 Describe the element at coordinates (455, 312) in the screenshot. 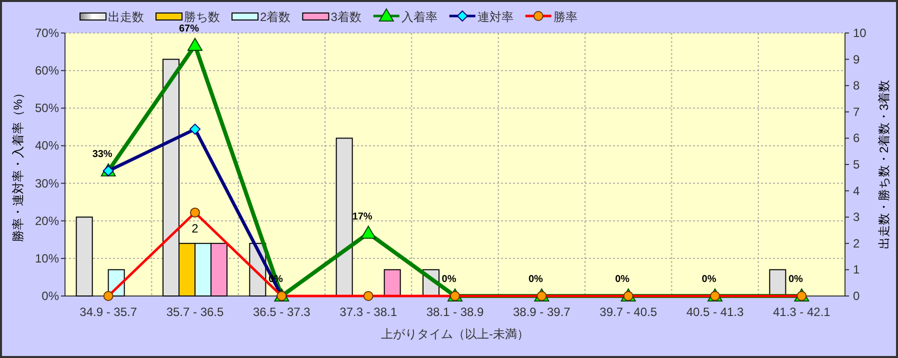

I see `x-tick-label: 38.1 - 38.9` at that location.